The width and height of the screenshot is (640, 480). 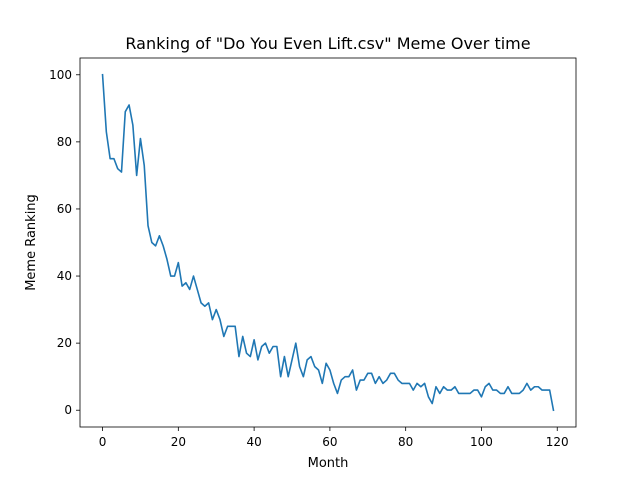 I want to click on y-tick-label: 0, so click(x=68, y=410).